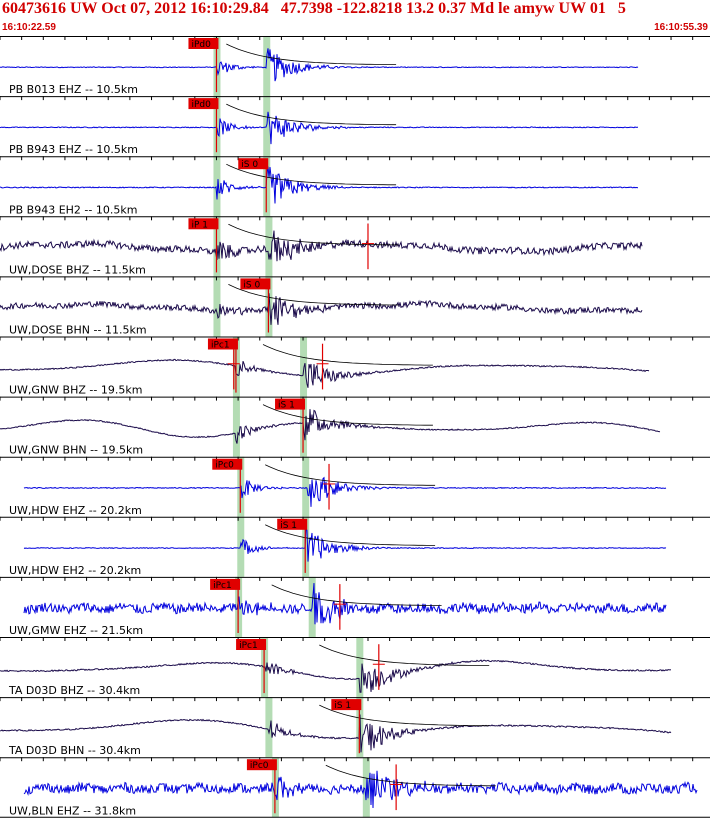  I want to click on trace-panel: iS 0 UW,DOSE BHN -- 11.5km, so click(355, 306).